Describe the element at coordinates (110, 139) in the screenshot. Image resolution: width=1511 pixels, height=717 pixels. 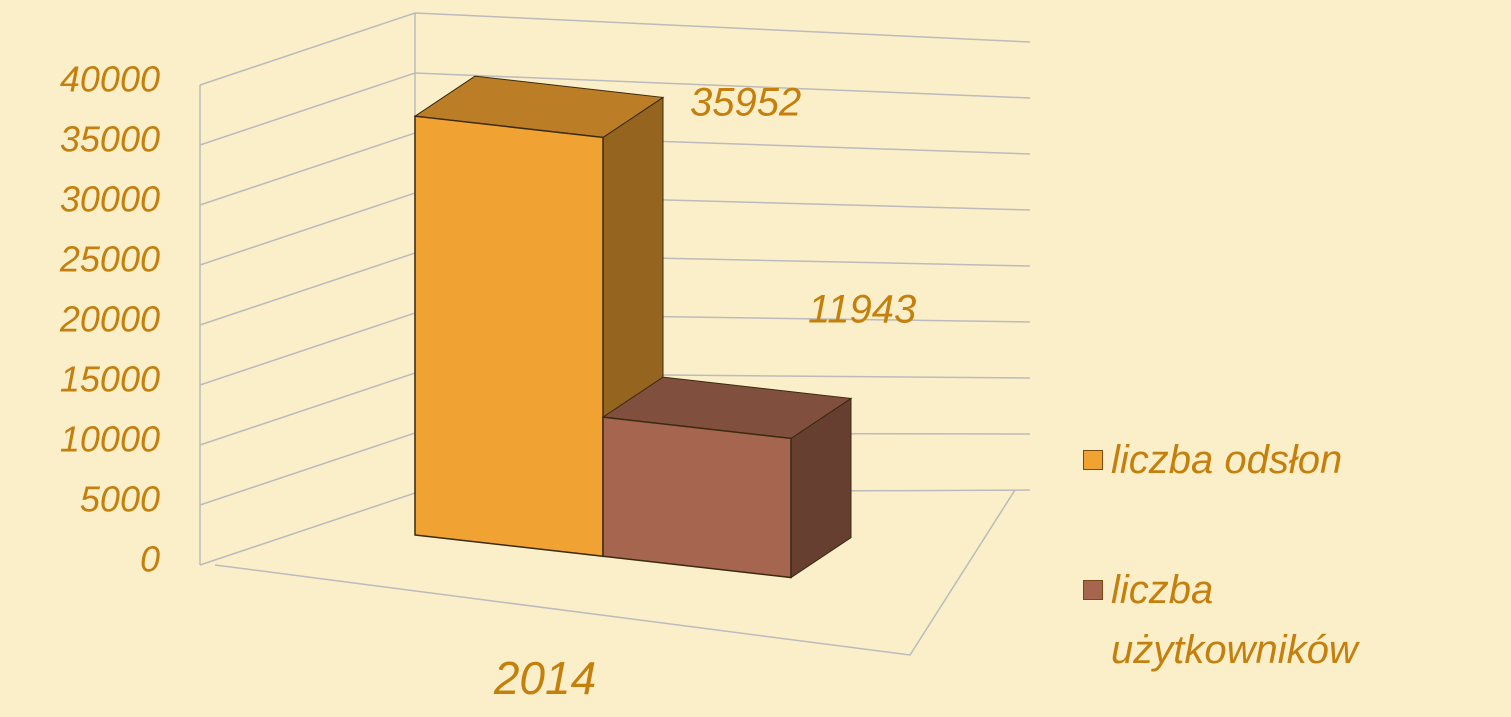
I see `y-tick-label: 35000` at that location.